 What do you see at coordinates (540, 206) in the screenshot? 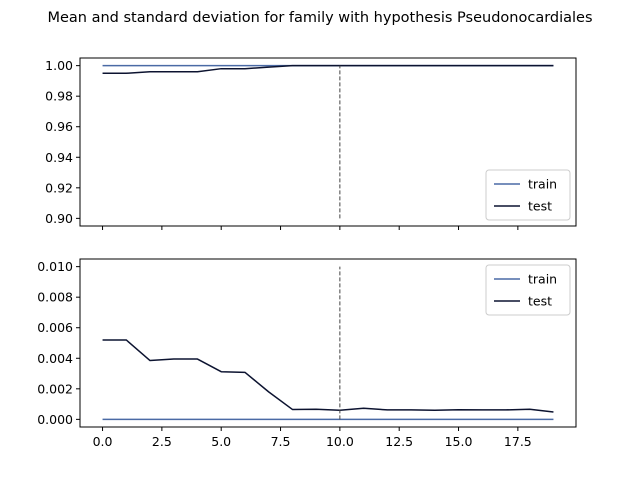
I see `legend-label-test-panel-0: test` at bounding box center [540, 206].